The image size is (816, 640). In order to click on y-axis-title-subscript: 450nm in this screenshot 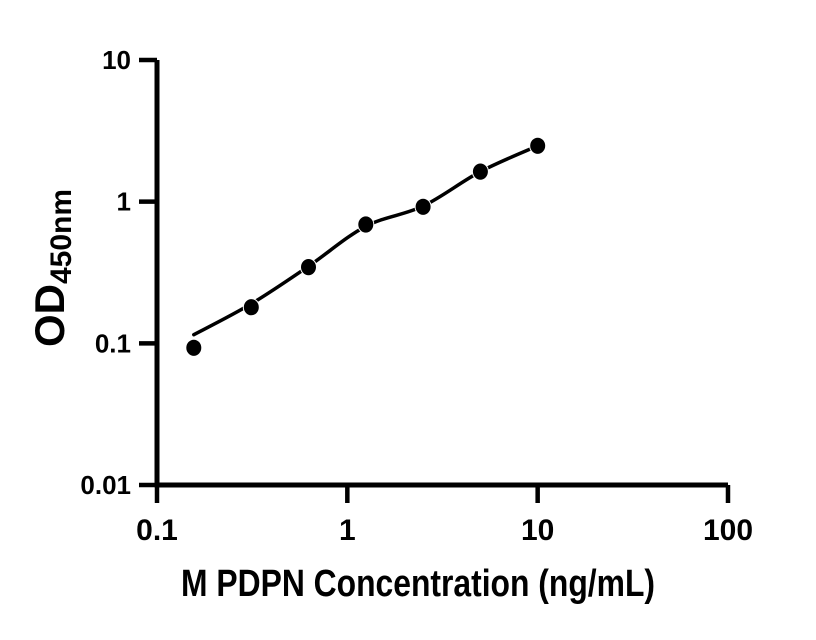, I will do `click(61, 236)`.